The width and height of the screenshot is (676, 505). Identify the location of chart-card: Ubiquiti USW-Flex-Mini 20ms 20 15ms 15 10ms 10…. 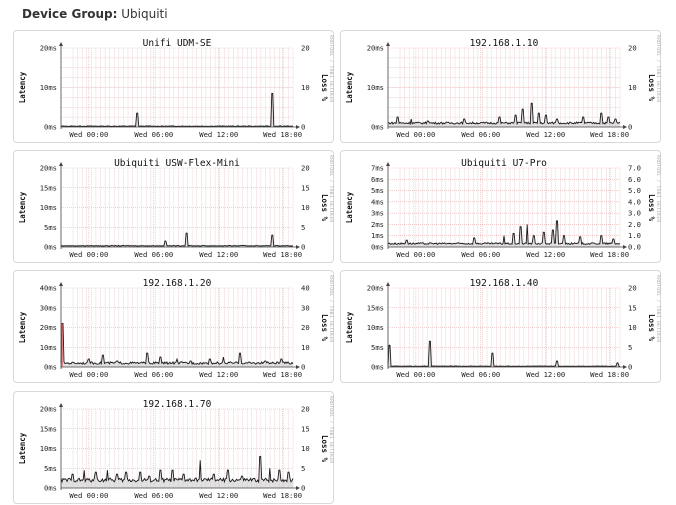
(173, 206).